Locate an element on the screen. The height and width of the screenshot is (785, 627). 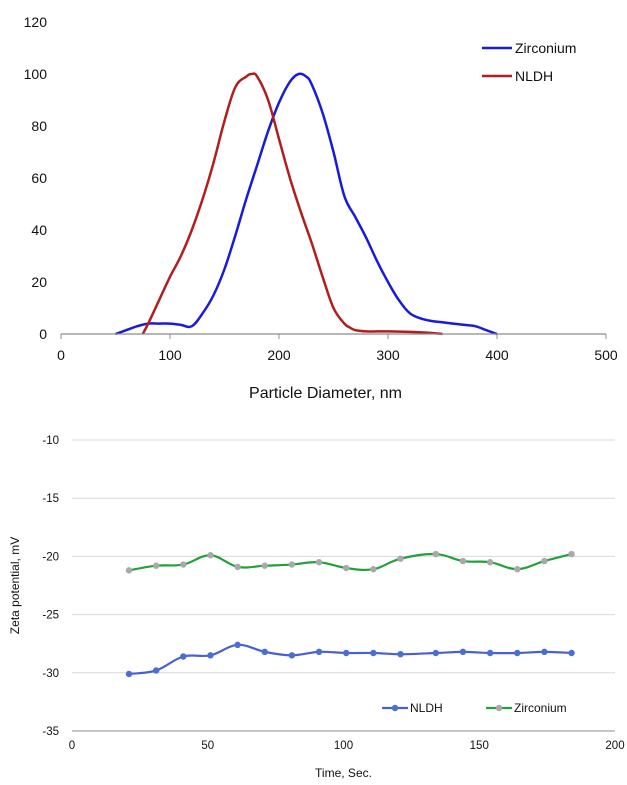
y-axis-label: Zeta potential, mV is located at coordinates (15, 585).